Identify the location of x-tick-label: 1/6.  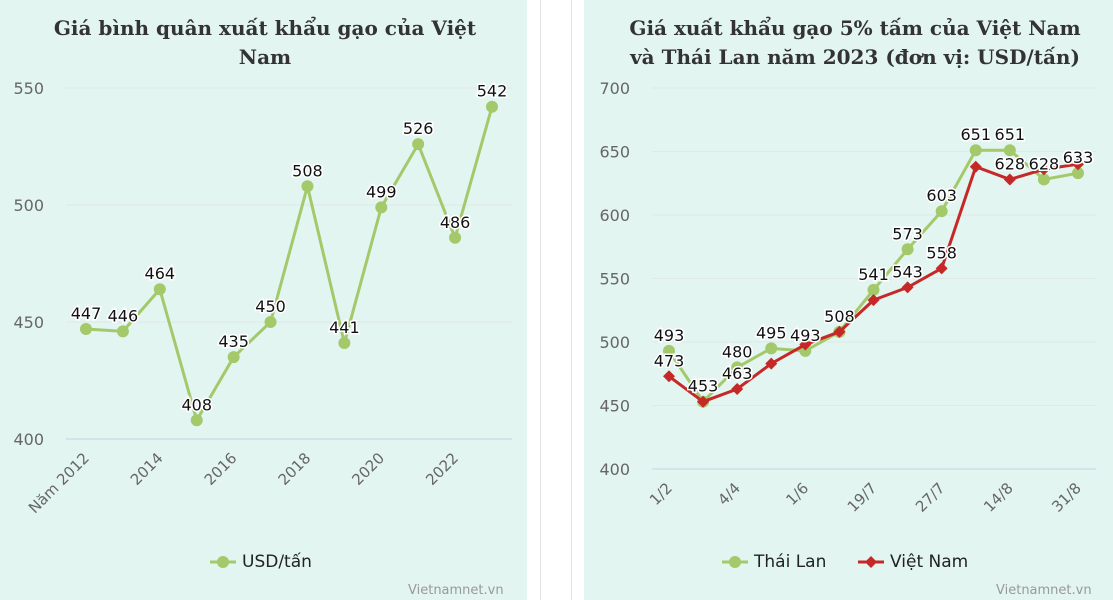
(797, 494).